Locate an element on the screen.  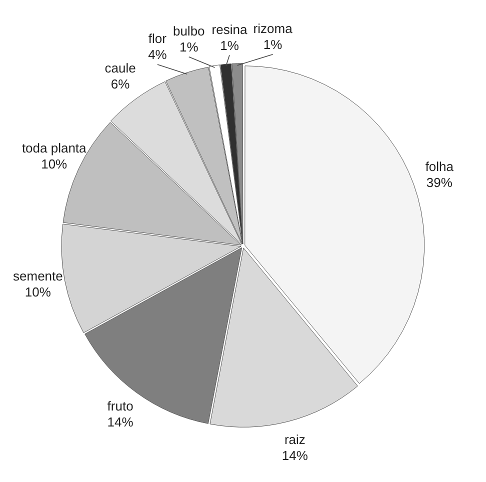
slice-label: rizoma is located at coordinates (273, 28).